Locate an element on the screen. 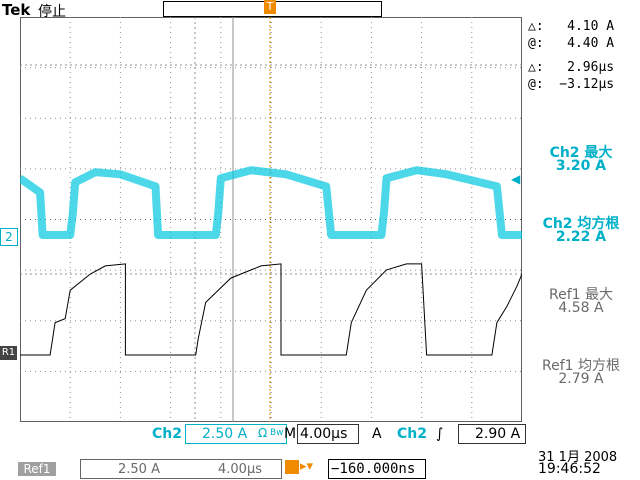  measurement-ch2-rms-label: Ch2 均方根 is located at coordinates (581, 224).